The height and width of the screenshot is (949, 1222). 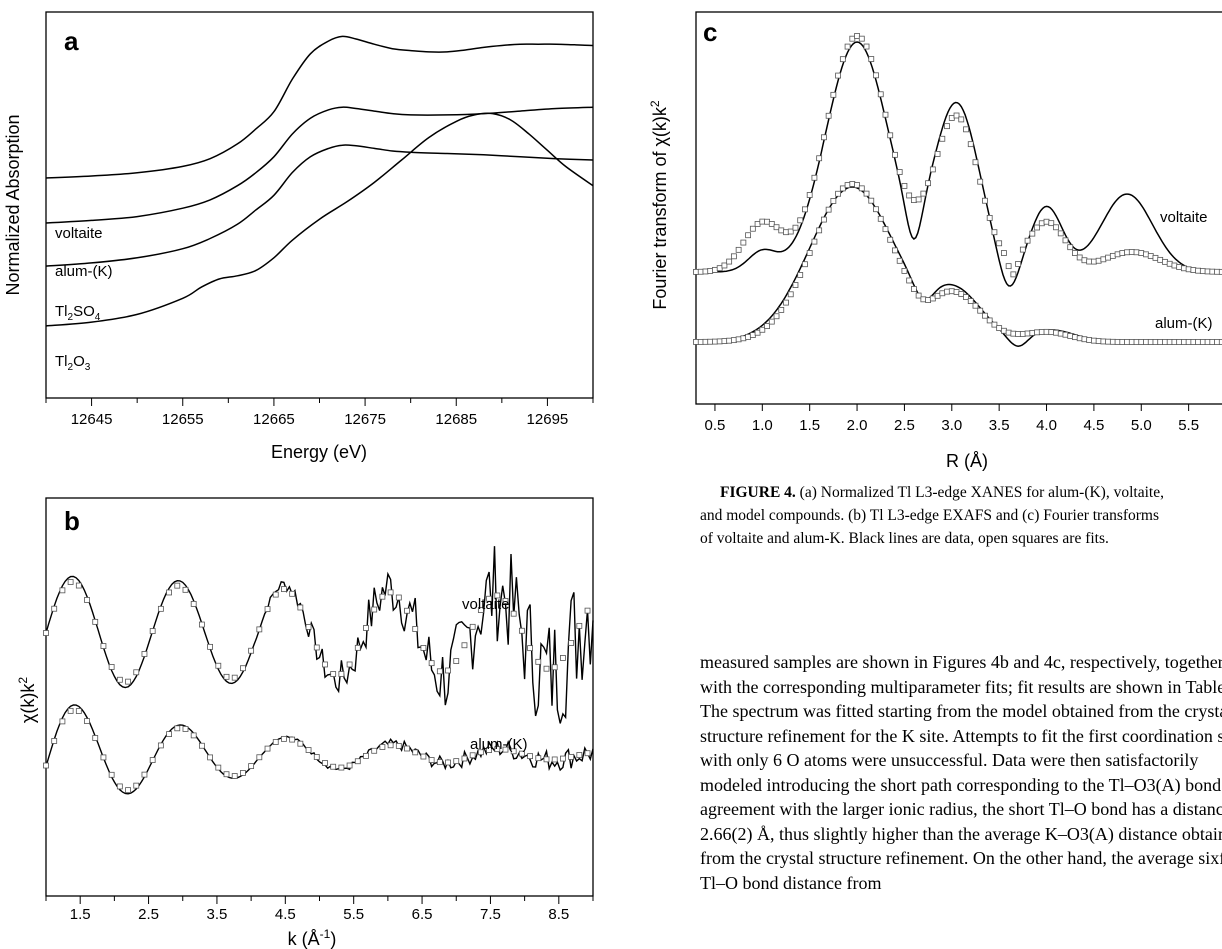 I want to click on c-xtick-label: 2.0, so click(x=857, y=425).